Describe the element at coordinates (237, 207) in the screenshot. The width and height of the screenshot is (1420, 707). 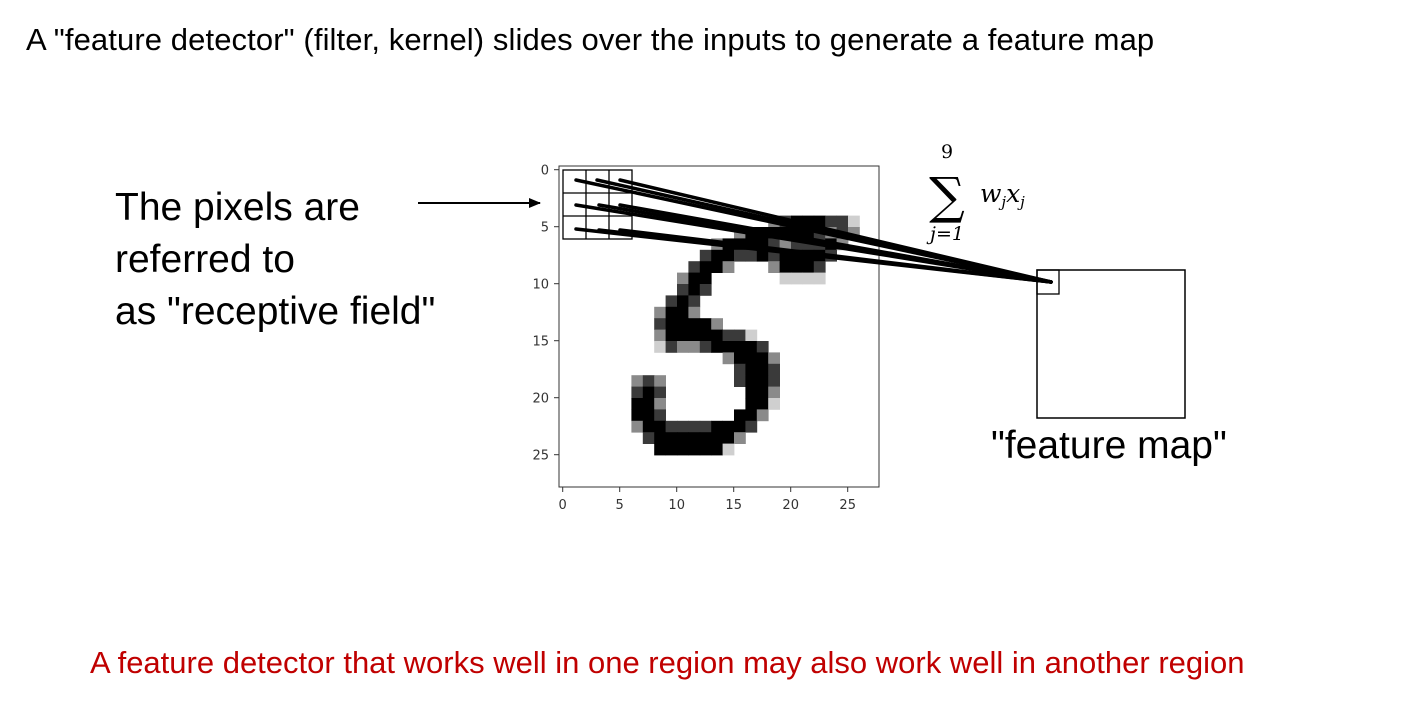
I see `receptive-field-label-line: The pixels are` at that location.